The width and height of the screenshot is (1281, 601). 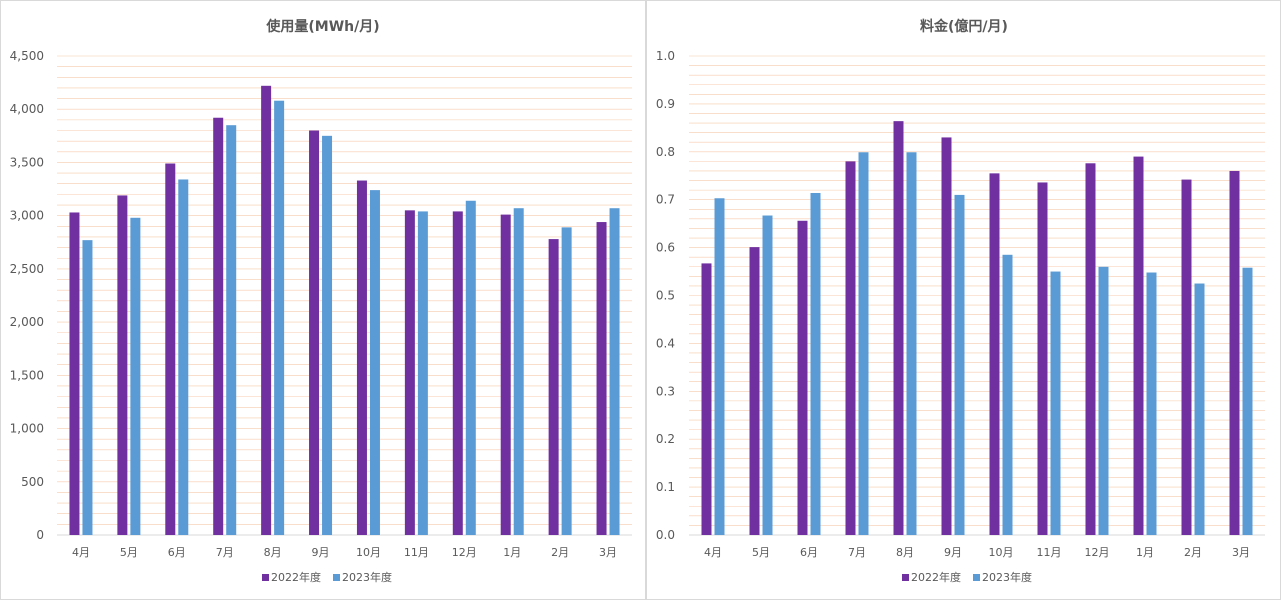 I want to click on chart-title: 料金(億円/月), so click(x=964, y=26).